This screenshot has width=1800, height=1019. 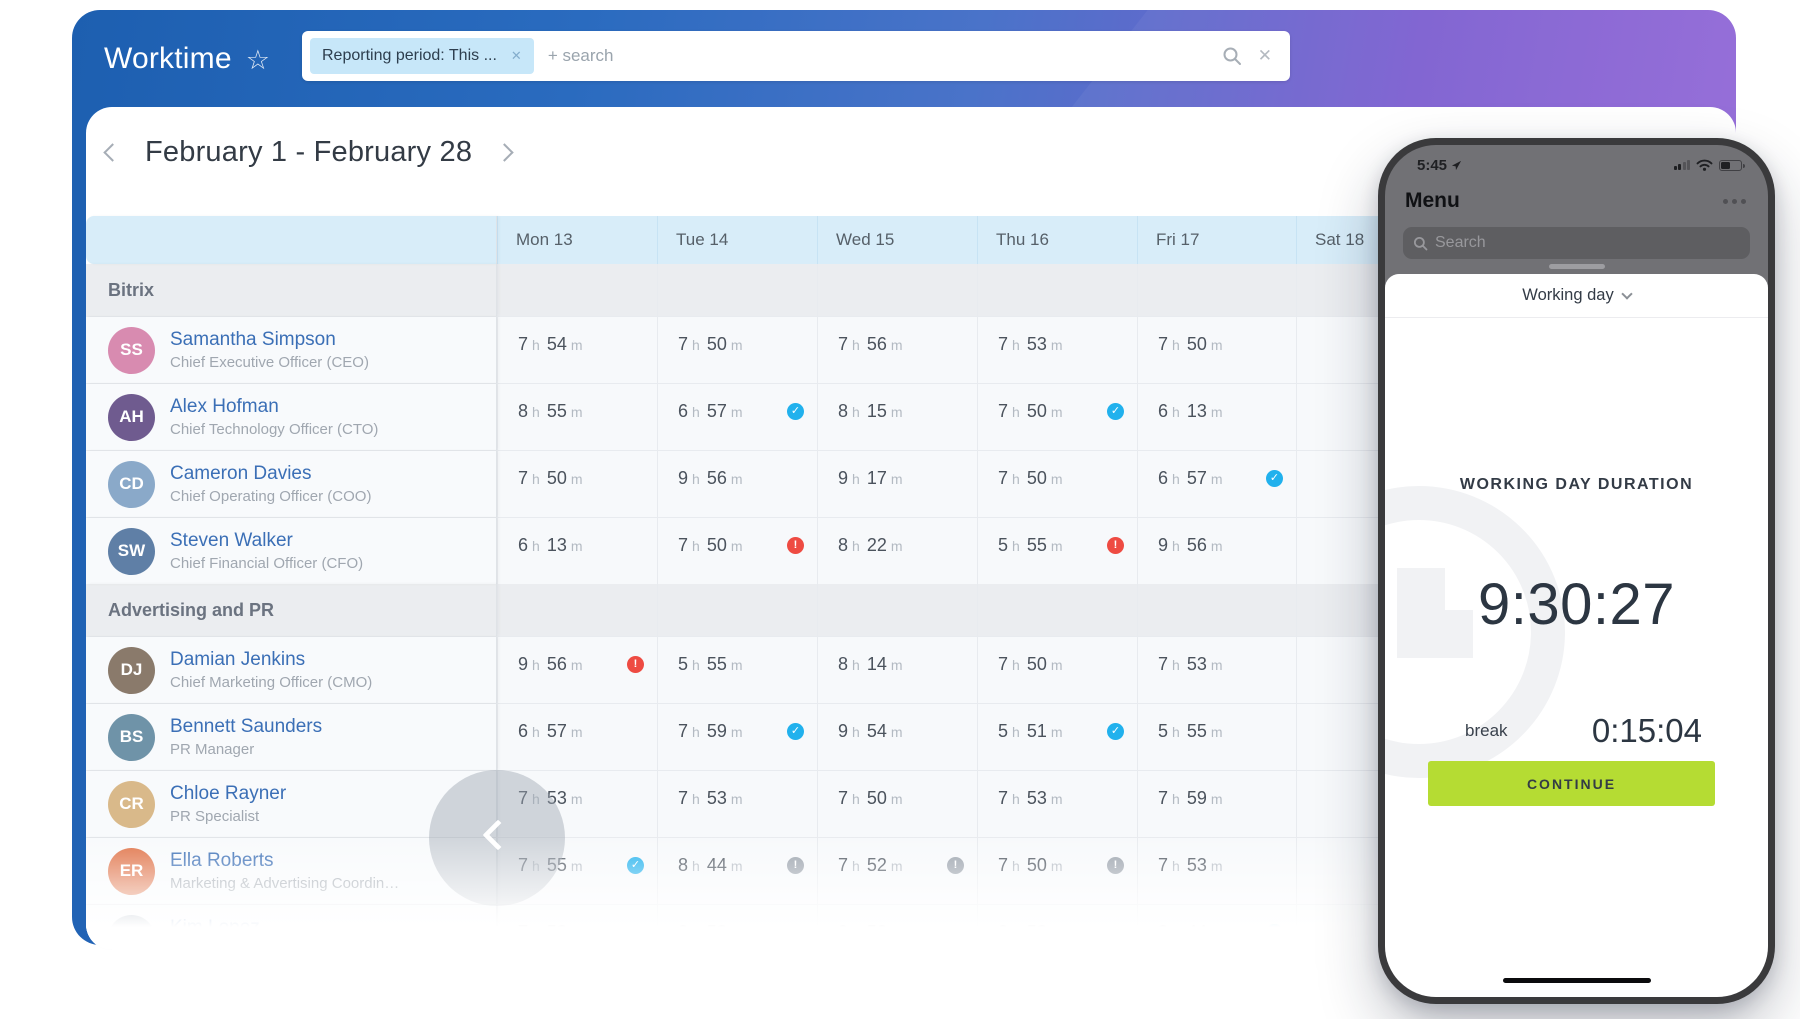 What do you see at coordinates (737, 871) in the screenshot?
I see `time-cell: 8 h 44 m!` at bounding box center [737, 871].